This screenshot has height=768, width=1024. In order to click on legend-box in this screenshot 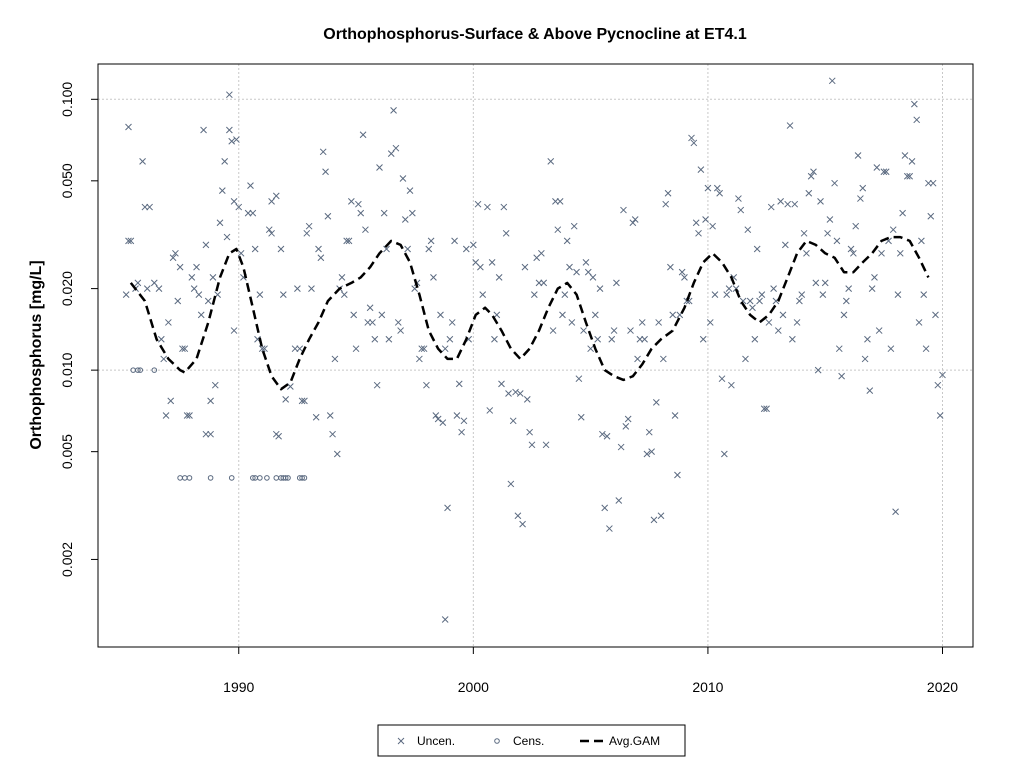, I will do `click(531, 740)`.